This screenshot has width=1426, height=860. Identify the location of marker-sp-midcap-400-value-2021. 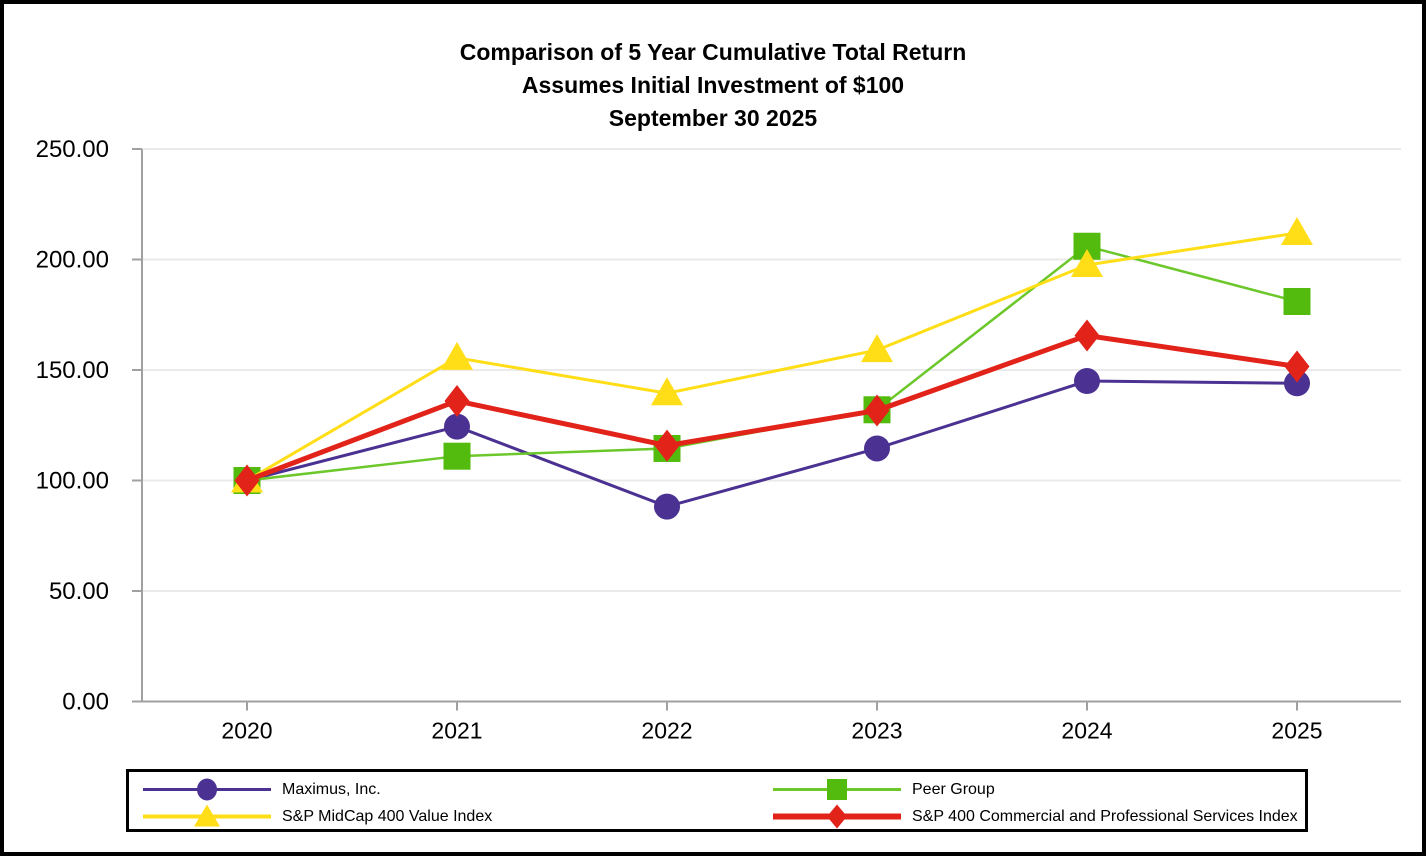
(457, 355).